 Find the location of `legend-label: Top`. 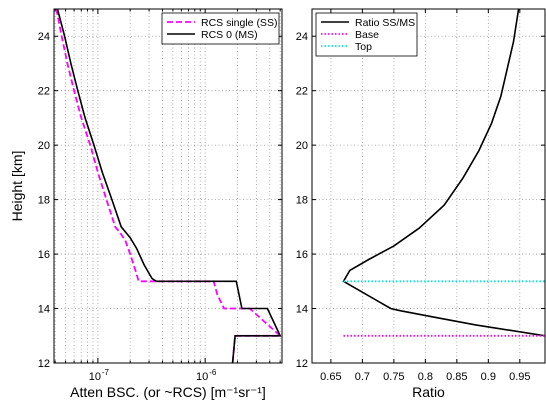

legend-label: Top is located at coordinates (363, 47).